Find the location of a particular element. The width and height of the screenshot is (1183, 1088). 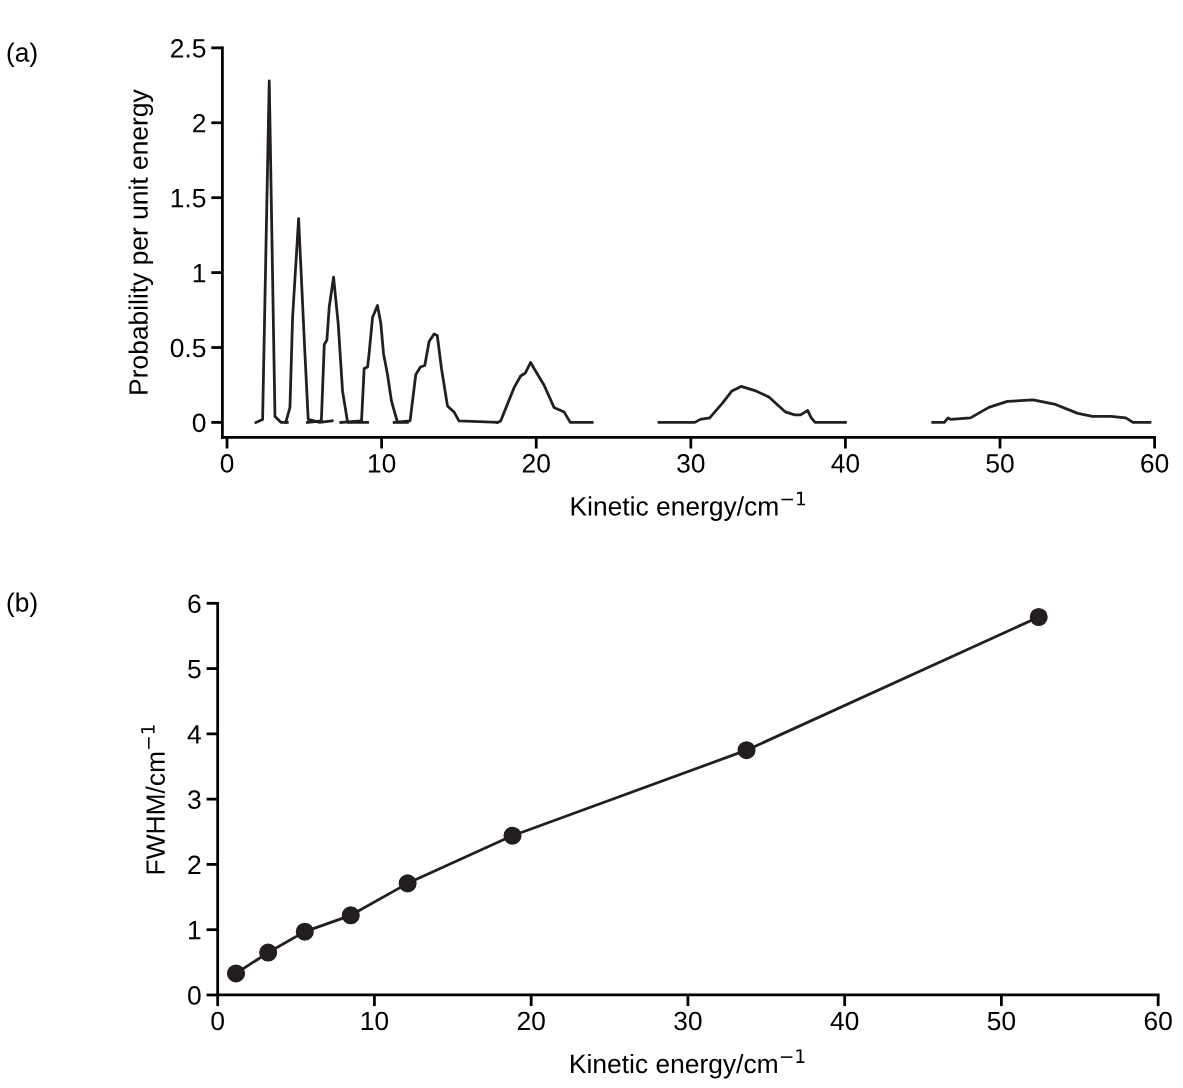

text: (b) is located at coordinates (22, 604).